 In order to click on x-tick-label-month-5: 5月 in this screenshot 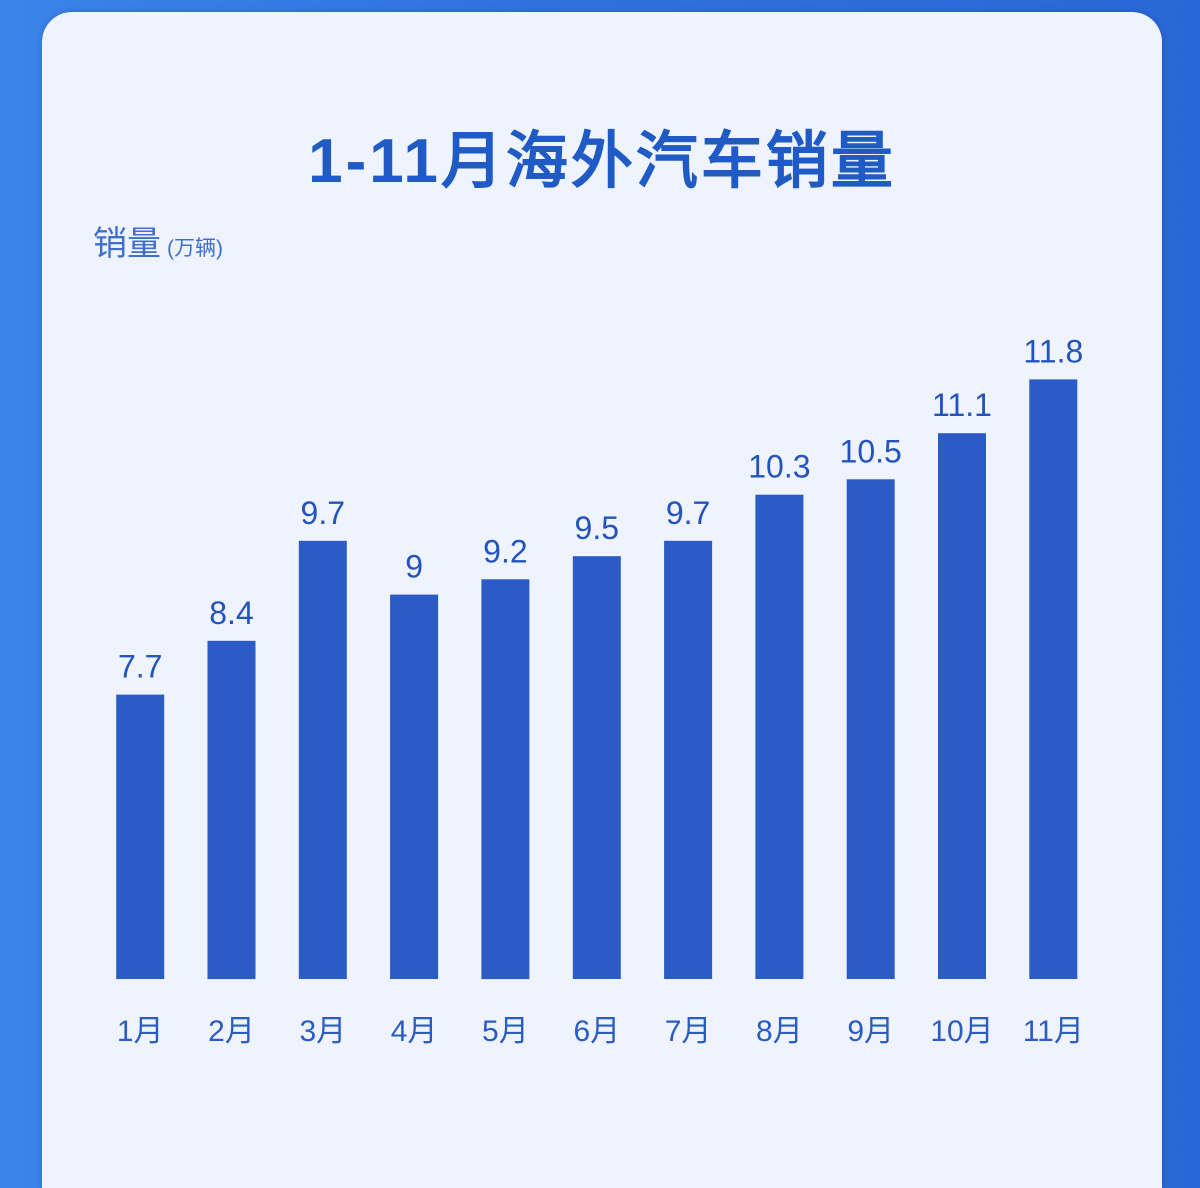, I will do `click(505, 1031)`.